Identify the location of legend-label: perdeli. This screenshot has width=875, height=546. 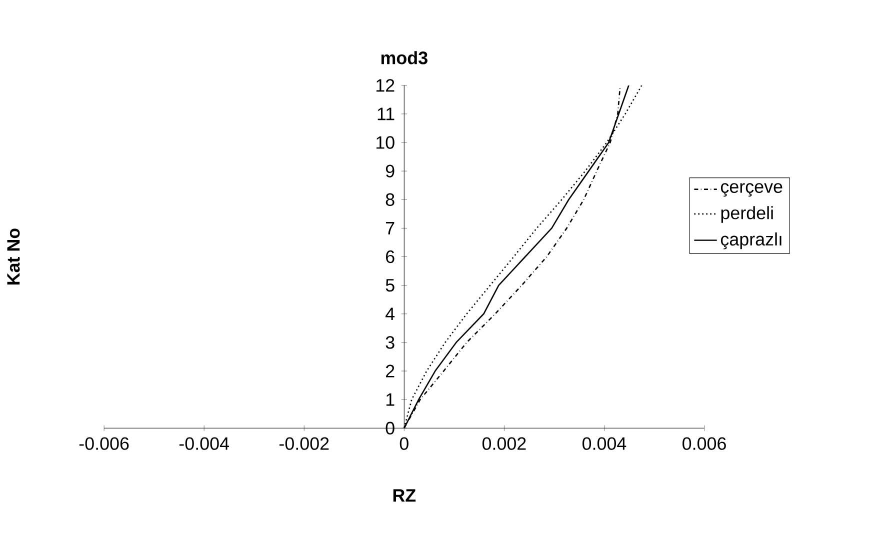
(747, 215).